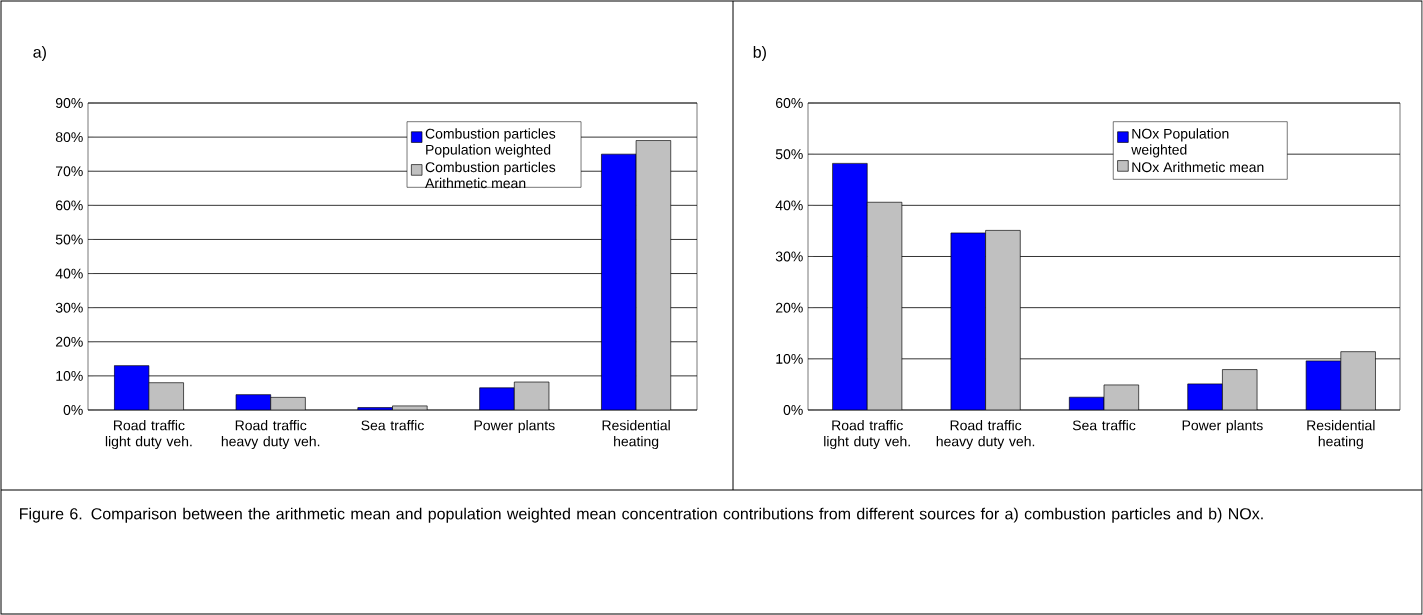  Describe the element at coordinates (490, 175) in the screenshot. I see `legend-label: Combustion particles Arithmetic mean` at that location.